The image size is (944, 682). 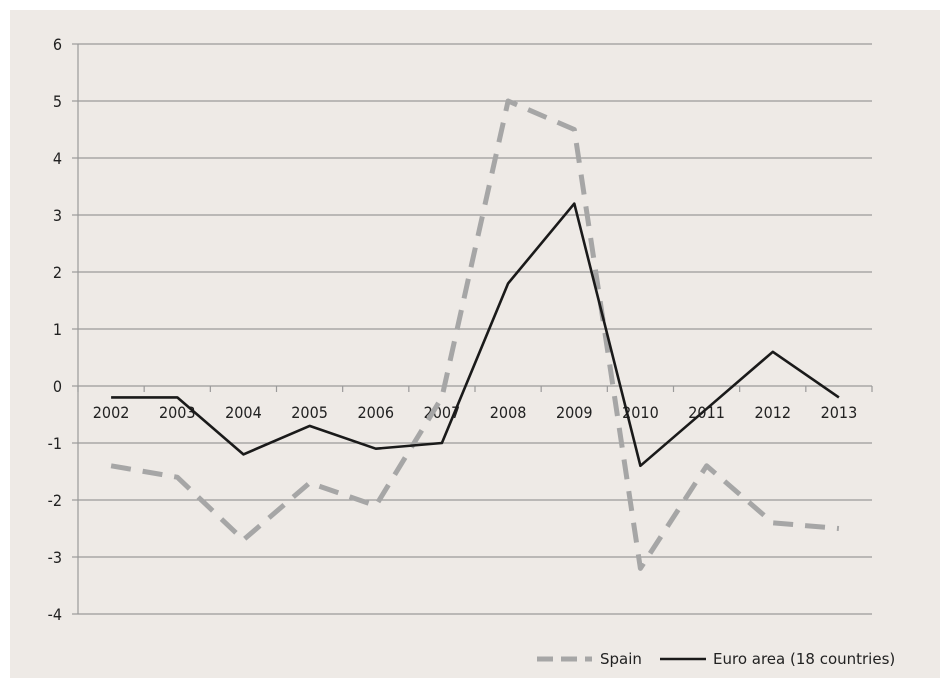 What do you see at coordinates (243, 412) in the screenshot?
I see `x-tick-label: 2004` at bounding box center [243, 412].